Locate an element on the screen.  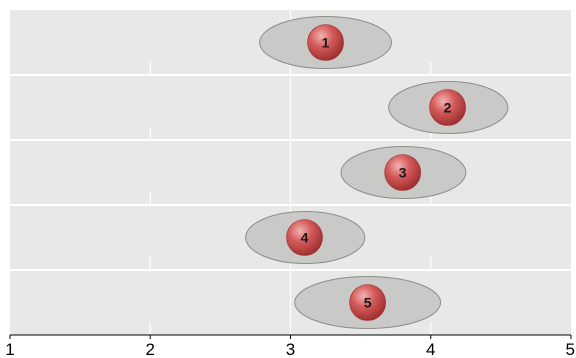
point-label-4: 4 is located at coordinates (305, 238).